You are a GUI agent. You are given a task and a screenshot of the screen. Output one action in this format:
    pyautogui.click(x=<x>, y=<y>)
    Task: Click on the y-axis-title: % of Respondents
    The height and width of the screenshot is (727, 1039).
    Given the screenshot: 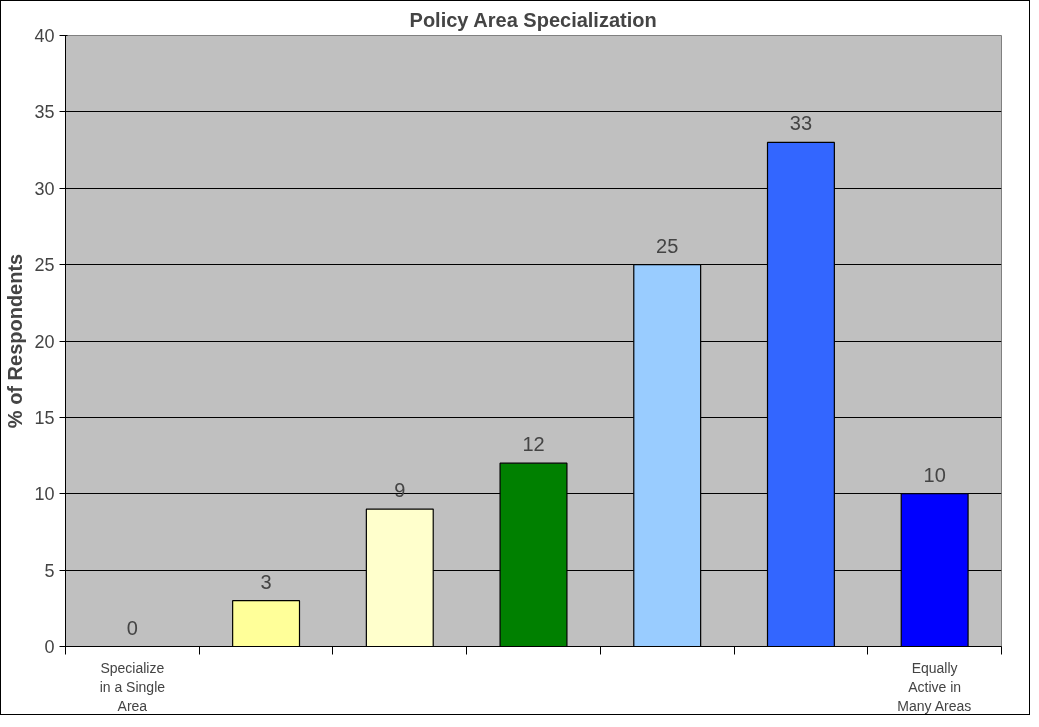 What is the action you would take?
    pyautogui.click(x=15, y=341)
    